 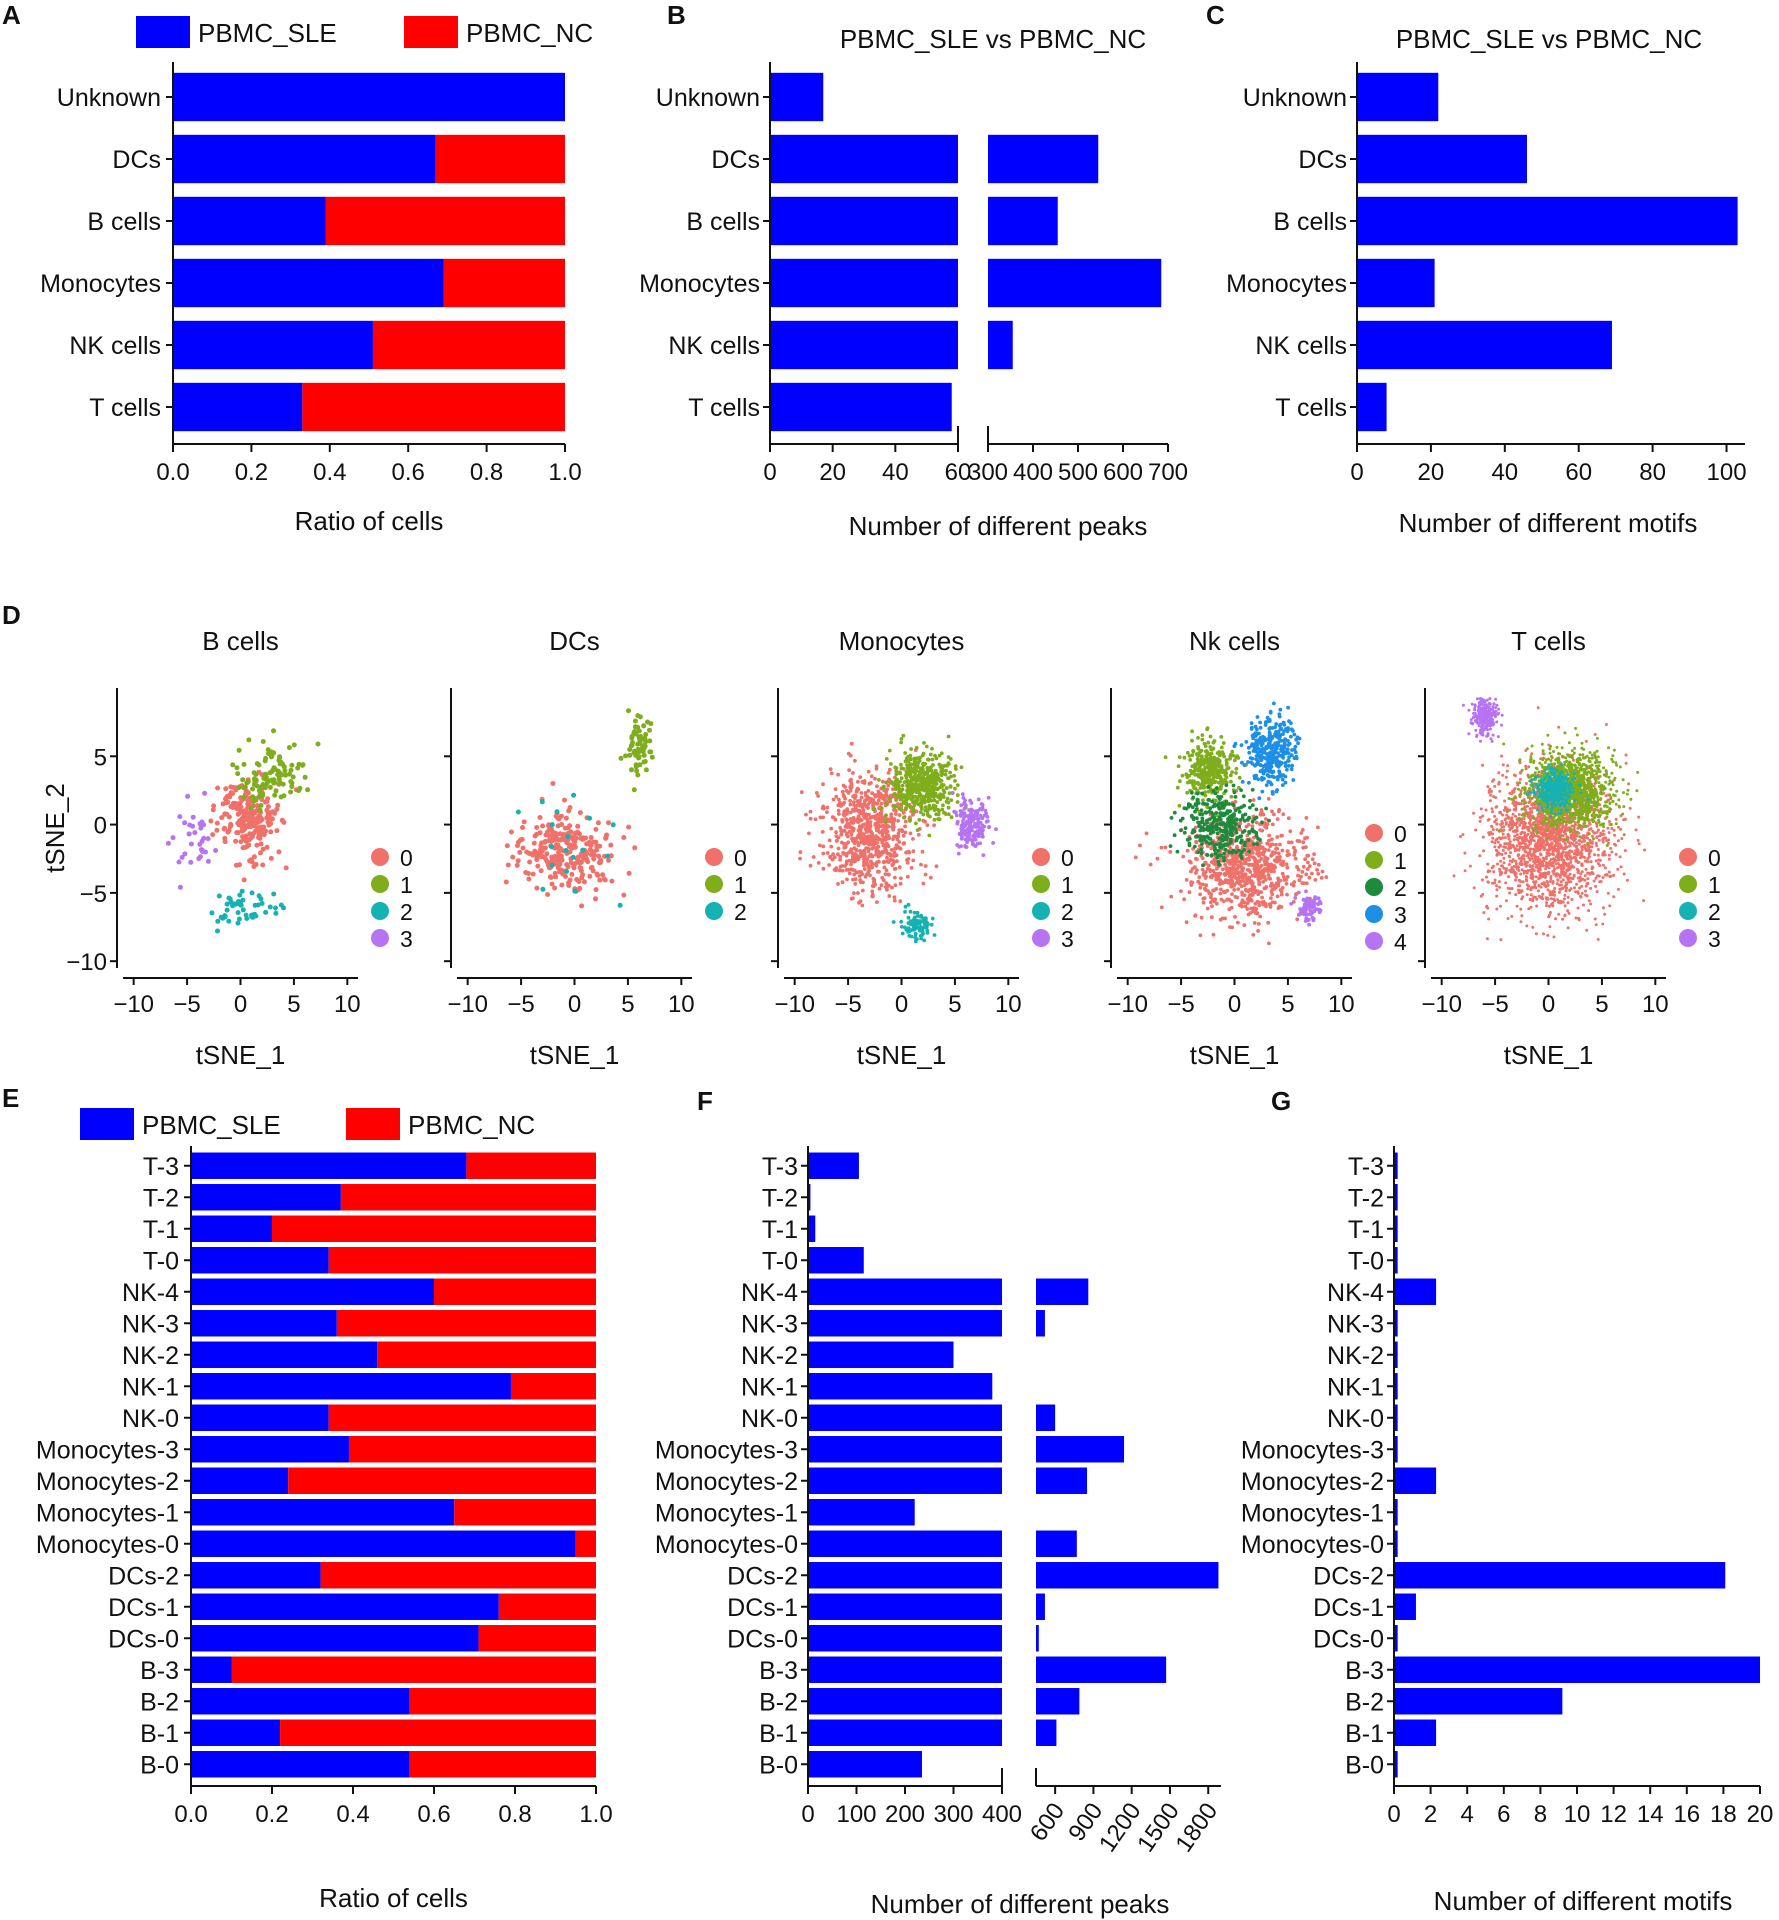 What do you see at coordinates (1219, 825) in the screenshot?
I see `cluster-points` at bounding box center [1219, 825].